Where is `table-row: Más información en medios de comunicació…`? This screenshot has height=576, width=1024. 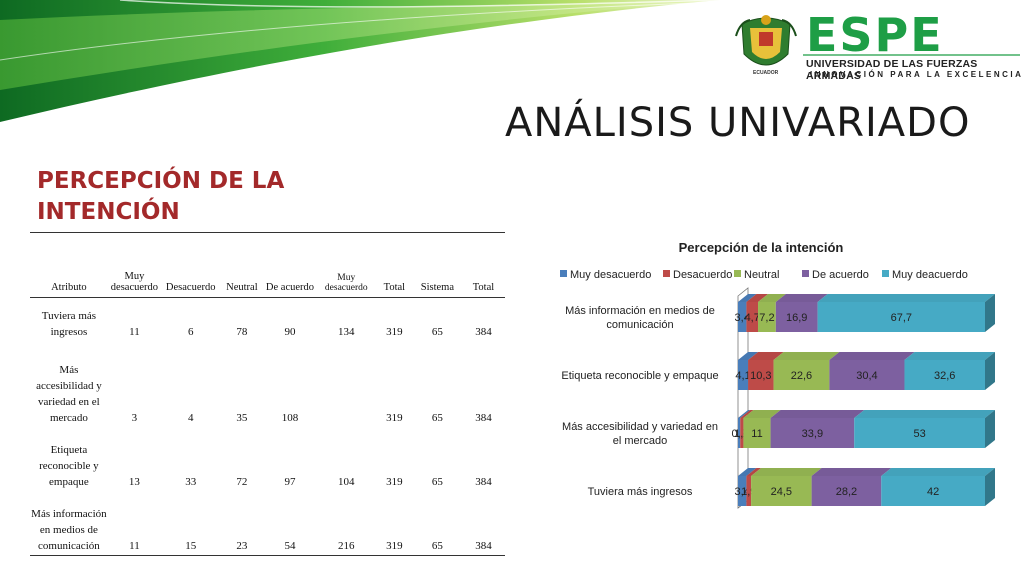
table-row: Más información en medios de comunicació… is located at coordinates (267, 523).